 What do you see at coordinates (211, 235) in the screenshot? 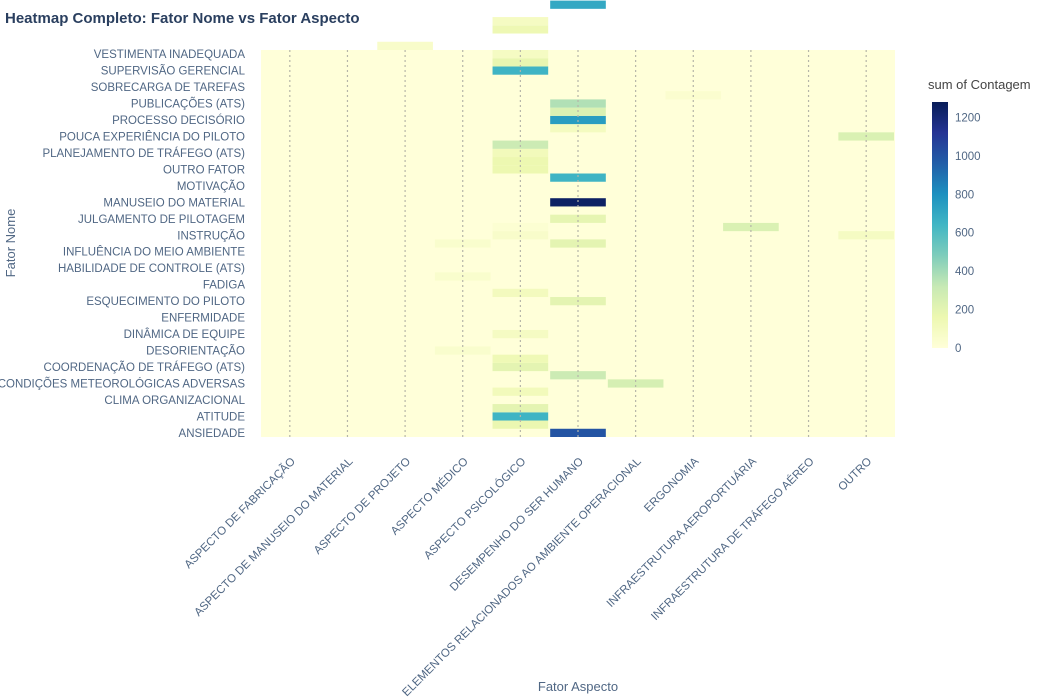
I see `y-tick-label: INSTRUÇÃO` at bounding box center [211, 235].